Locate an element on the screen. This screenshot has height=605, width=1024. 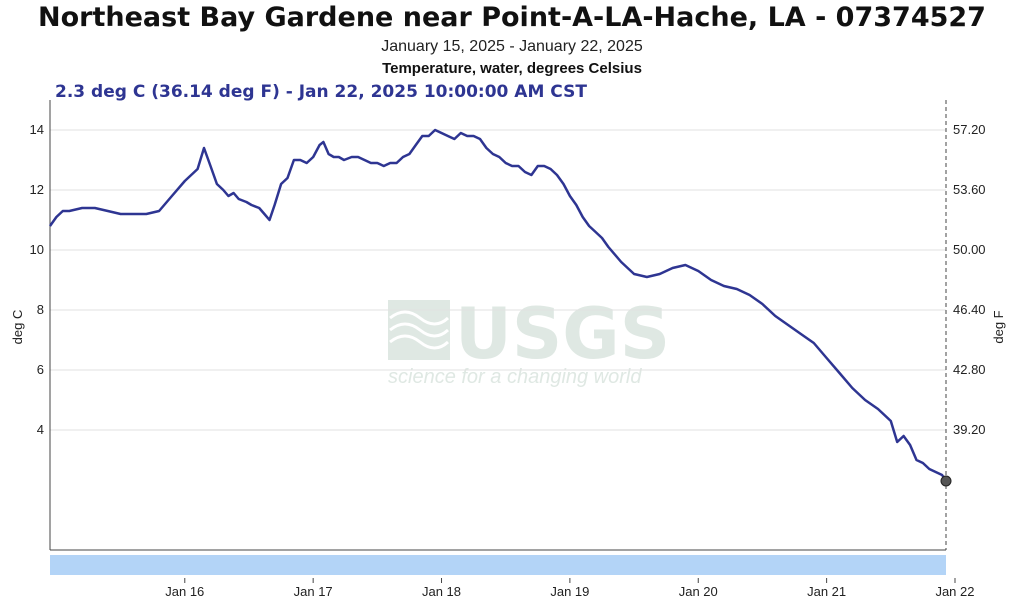
date-range: January 15, 2025 - January 22, 2025 is located at coordinates (512, 46).